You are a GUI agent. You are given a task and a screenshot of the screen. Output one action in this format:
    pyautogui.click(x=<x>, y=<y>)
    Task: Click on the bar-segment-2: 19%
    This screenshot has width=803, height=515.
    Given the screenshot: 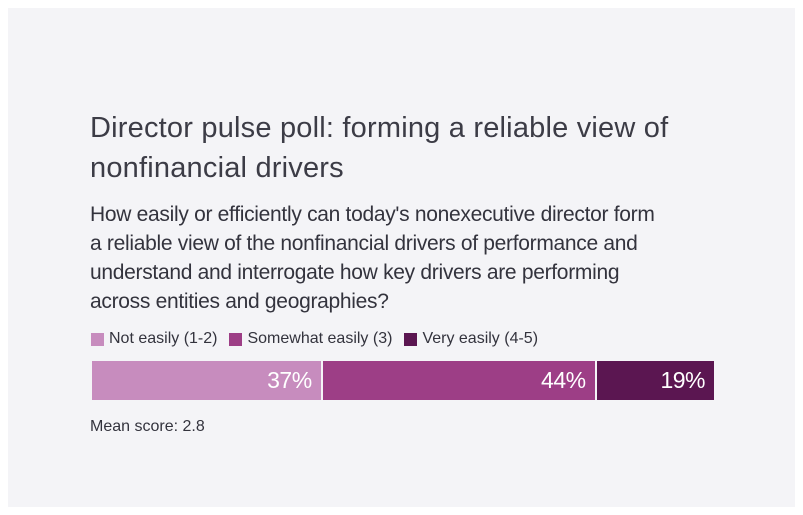 What is the action you would take?
    pyautogui.click(x=655, y=380)
    